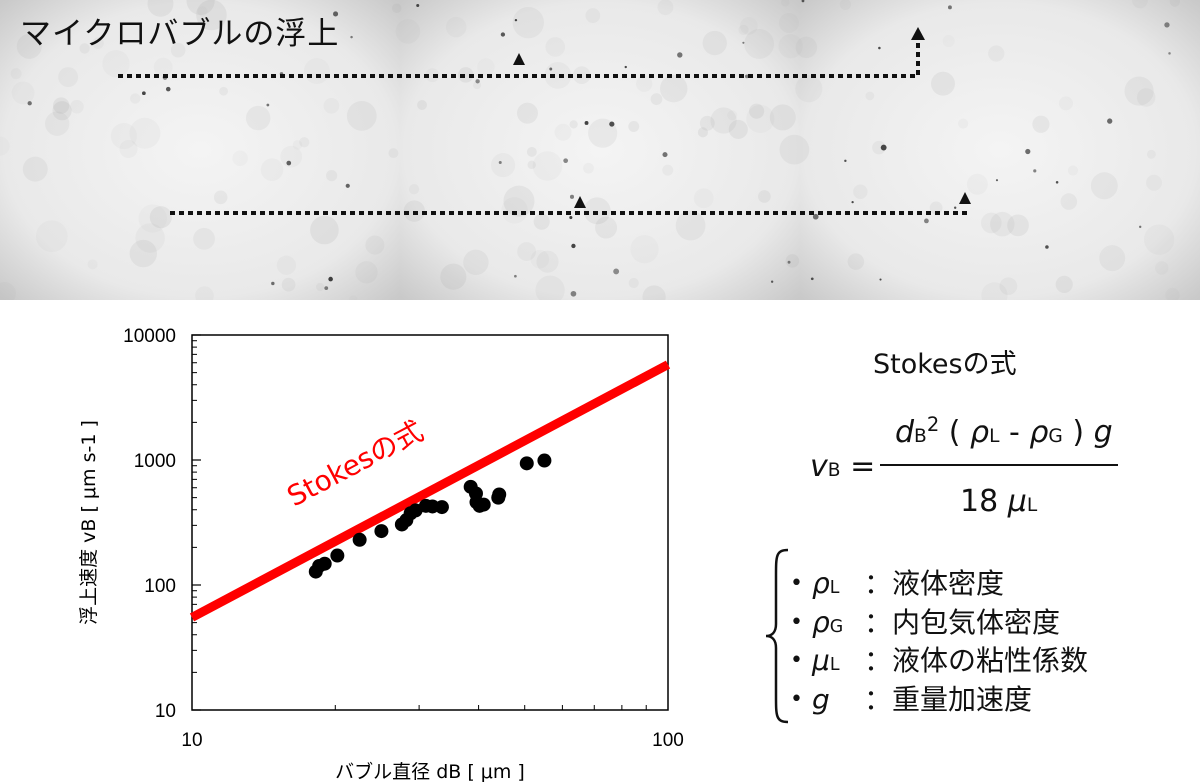 The width and height of the screenshot is (1200, 784). Describe the element at coordinates (994, 436) in the screenshot. I see `num-rho-l-sub: L` at that location.